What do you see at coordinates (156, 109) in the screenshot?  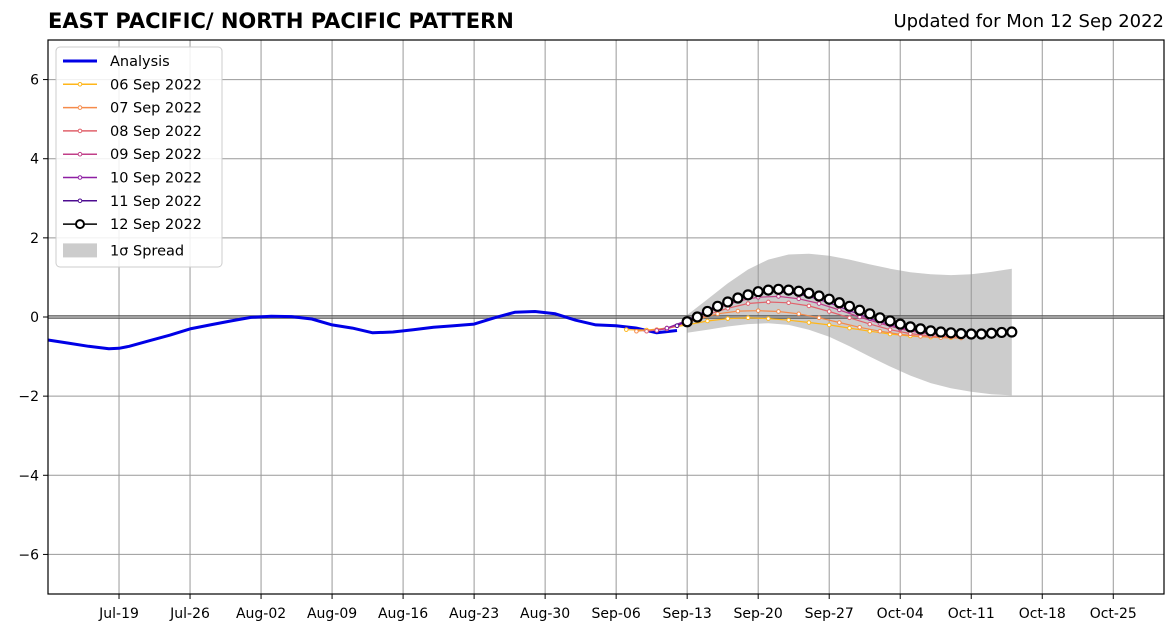 I see `legend-label: 07 Sep 2022` at bounding box center [156, 109].